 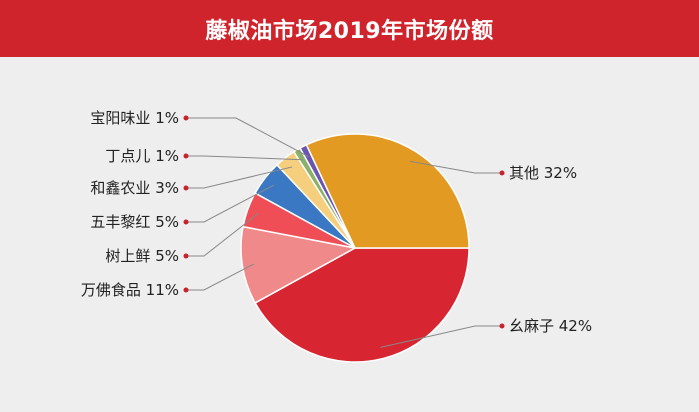 I want to click on slice-label-6: 宝阳味业 1%, so click(x=134, y=118).